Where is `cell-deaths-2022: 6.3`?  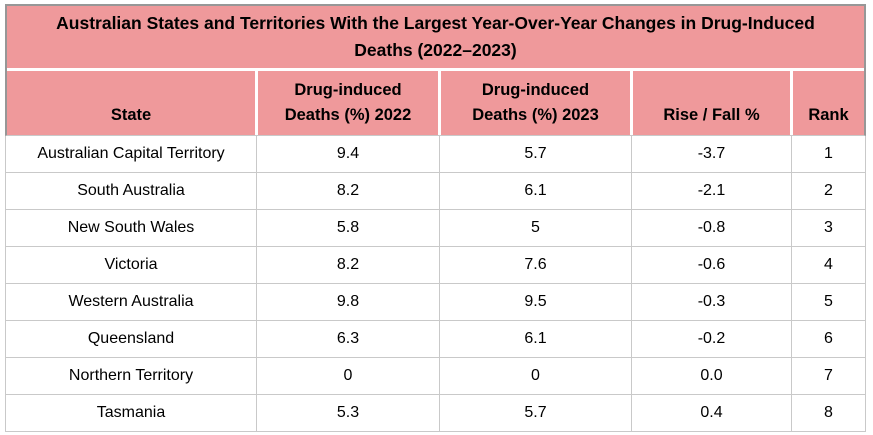
cell-deaths-2022: 6.3 is located at coordinates (348, 339).